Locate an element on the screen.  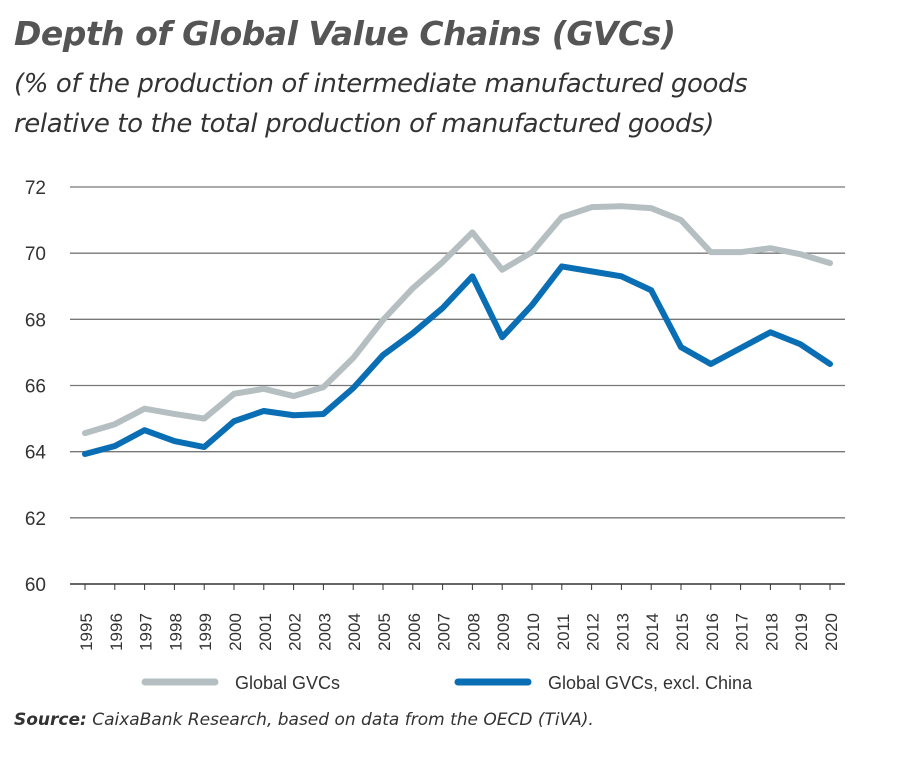
source-label: Source: is located at coordinates (50, 720).